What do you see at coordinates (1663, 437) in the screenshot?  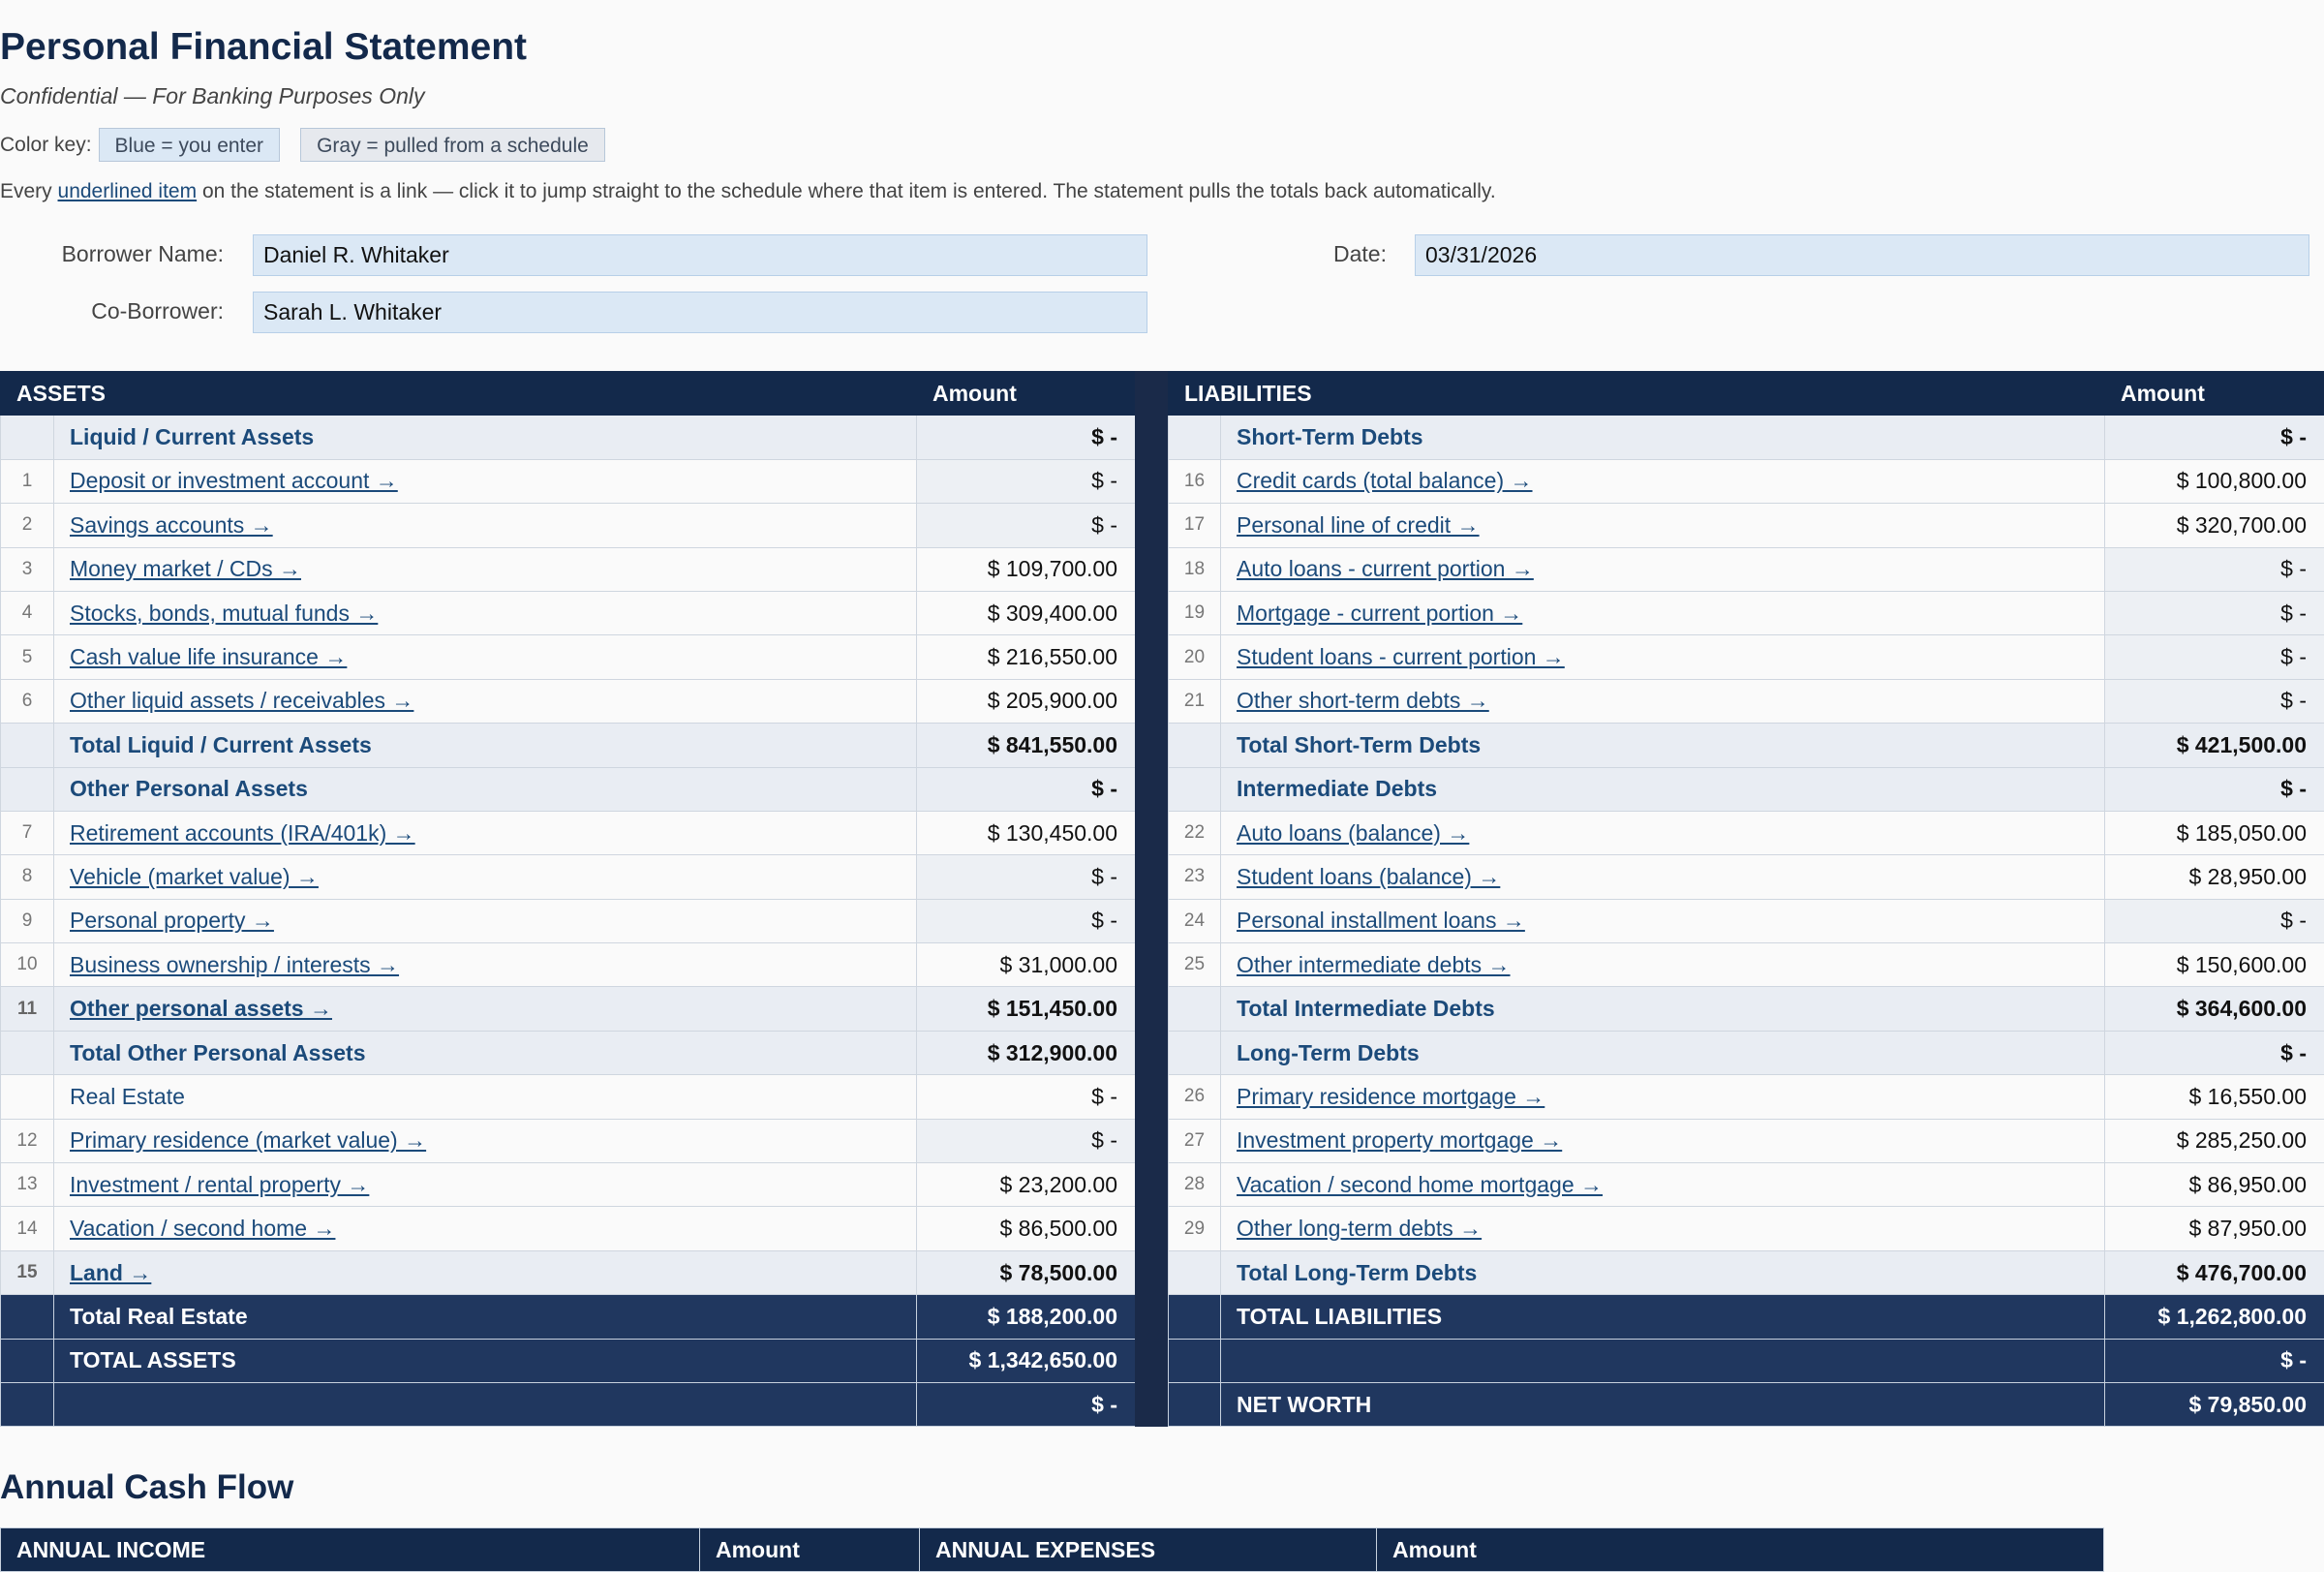 I see `row-label-cell: Short-Term Debts` at bounding box center [1663, 437].